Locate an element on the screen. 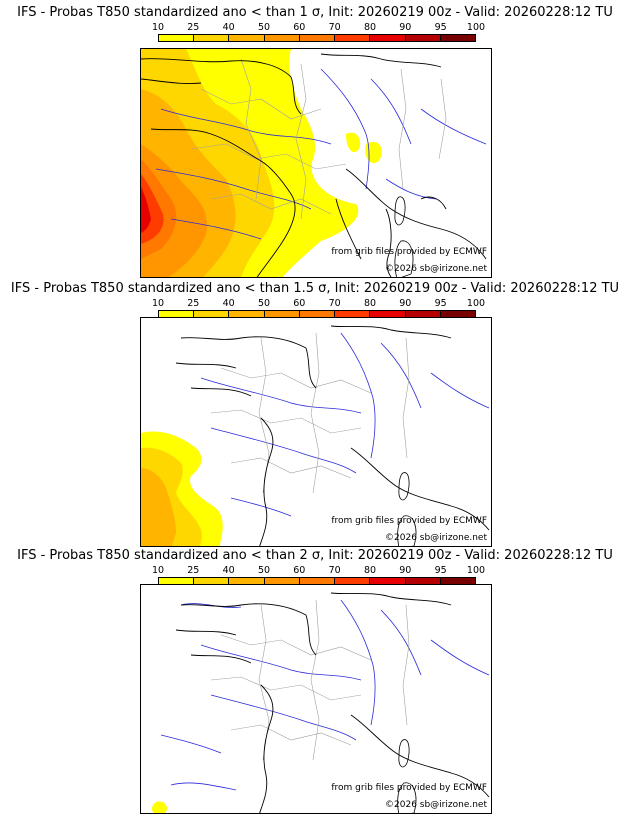 The width and height of the screenshot is (630, 828). color-scale: 10 25 40 50 60 70 80 90 95 100 is located at coordinates (318, 36).